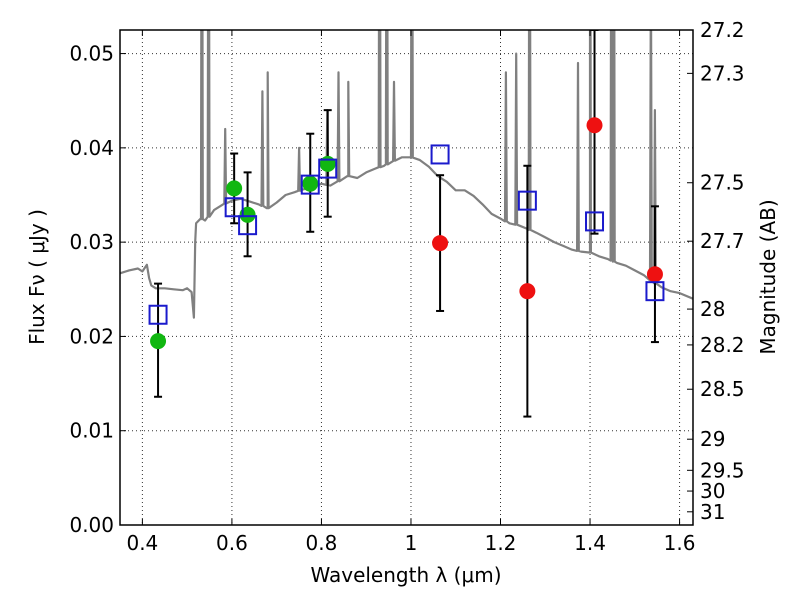  What do you see at coordinates (722, 345) in the screenshot?
I see `mag-tick-label: 28.2` at bounding box center [722, 345].